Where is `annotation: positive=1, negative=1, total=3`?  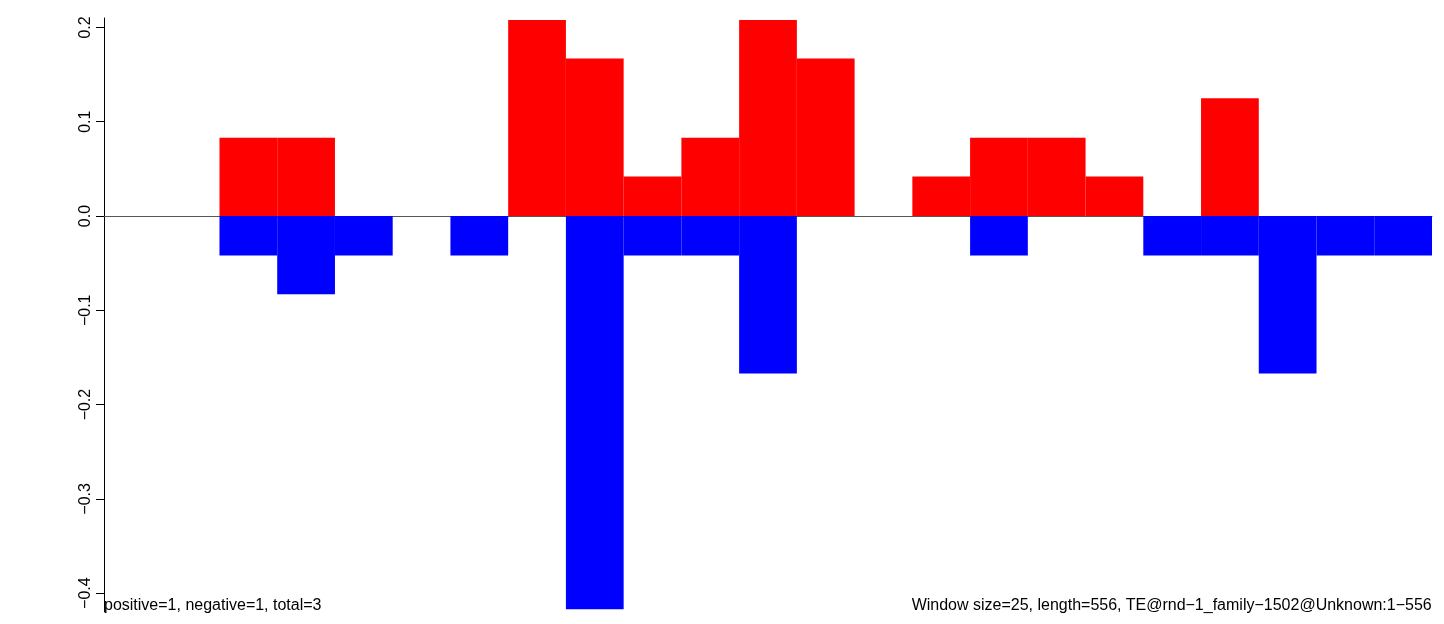
annotation: positive=1, negative=1, total=3 is located at coordinates (213, 604).